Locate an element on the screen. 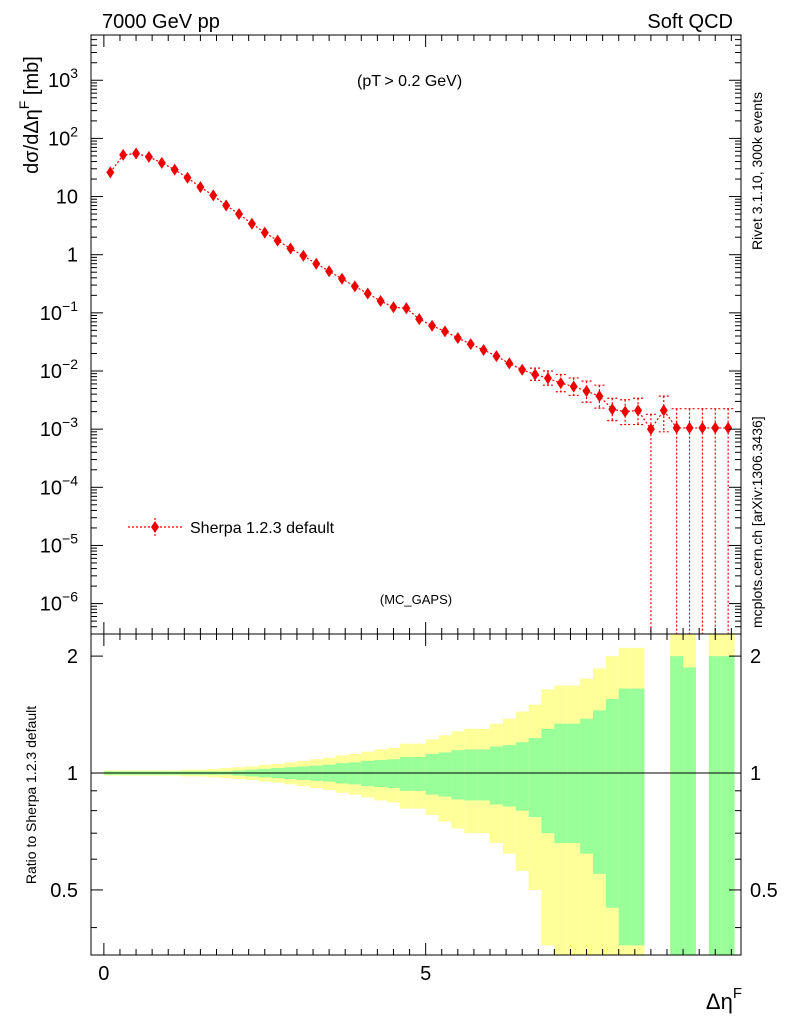 The width and height of the screenshot is (786, 1024). mc-tag: (MC_GAPS) is located at coordinates (416, 599).